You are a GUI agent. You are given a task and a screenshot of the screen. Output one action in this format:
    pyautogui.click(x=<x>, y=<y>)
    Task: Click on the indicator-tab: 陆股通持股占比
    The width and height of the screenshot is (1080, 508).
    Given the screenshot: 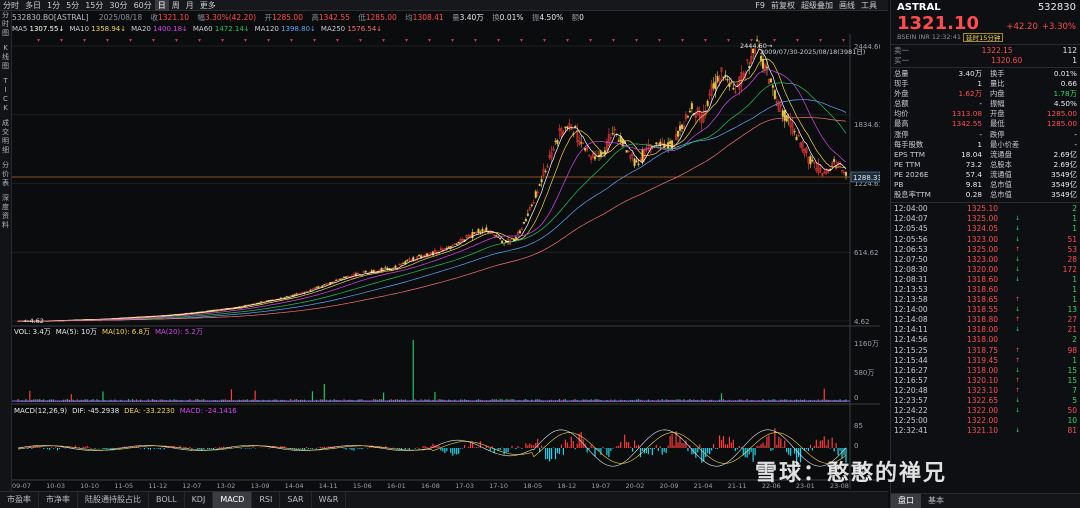 What is the action you would take?
    pyautogui.click(x=113, y=500)
    